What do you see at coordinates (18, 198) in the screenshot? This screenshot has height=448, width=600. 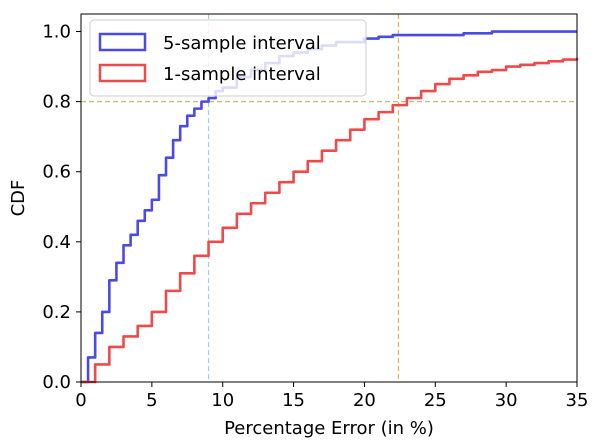 I see `y-axis-label: CDF` at bounding box center [18, 198].